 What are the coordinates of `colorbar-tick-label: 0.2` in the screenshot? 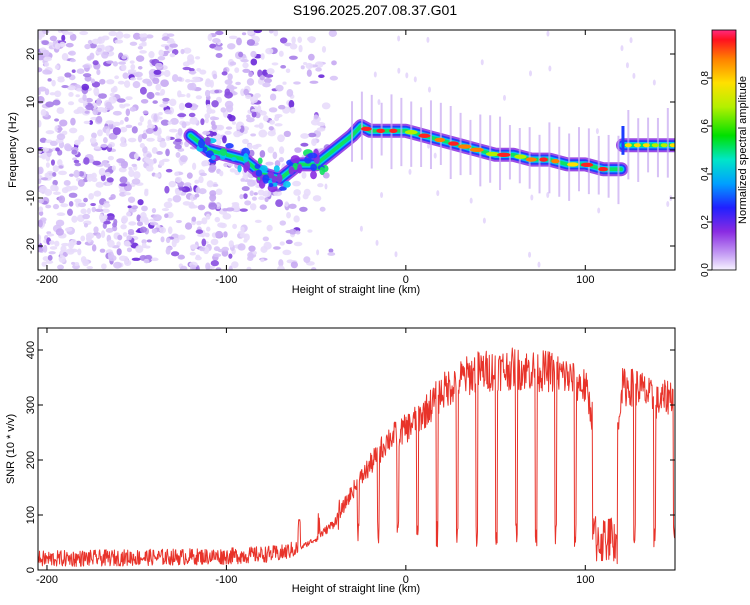 It's located at (705, 222).